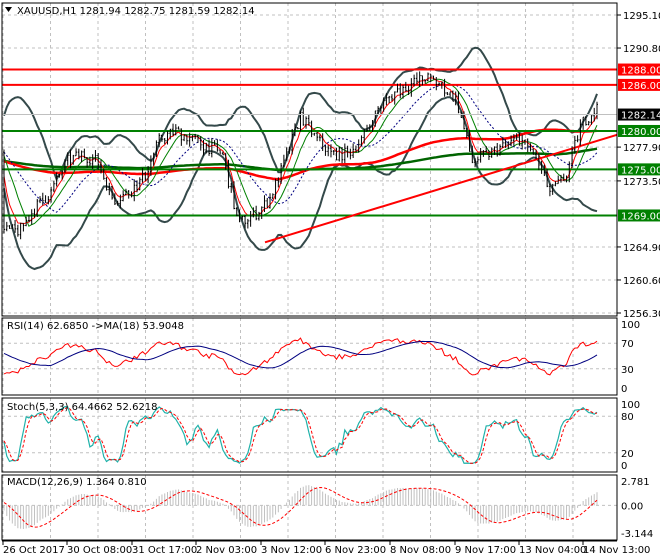  I want to click on macd-panel, so click(300, 507).